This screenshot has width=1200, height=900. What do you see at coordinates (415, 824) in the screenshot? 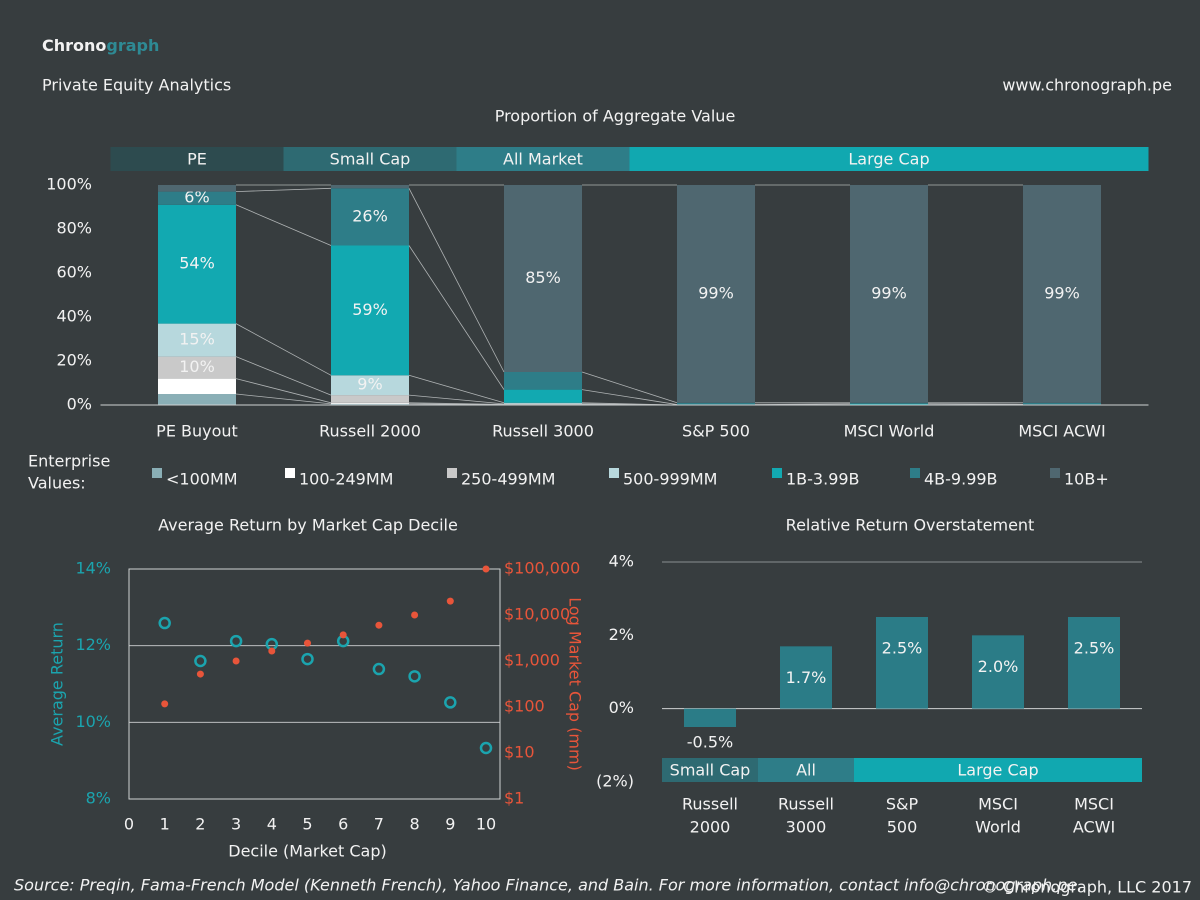
I see `x-tick-label: 8` at bounding box center [415, 824].